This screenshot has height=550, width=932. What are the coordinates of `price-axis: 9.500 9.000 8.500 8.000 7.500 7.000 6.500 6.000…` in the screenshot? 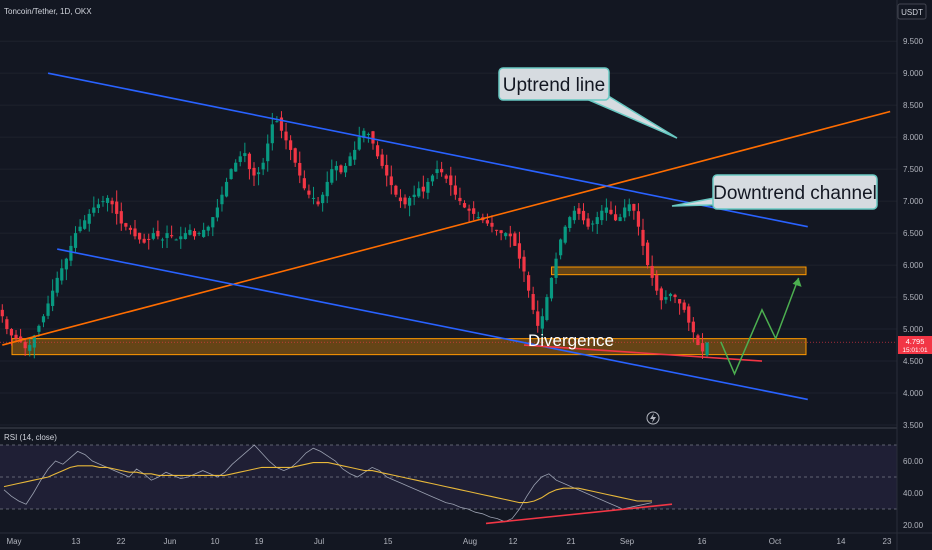 It's located at (910, 275).